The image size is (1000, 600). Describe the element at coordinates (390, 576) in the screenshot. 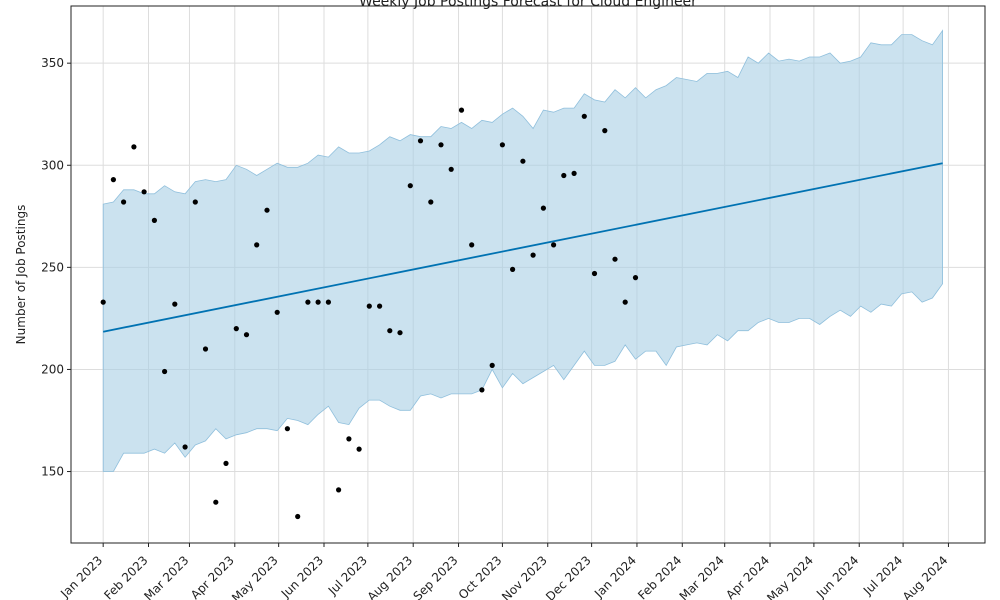

I see `x-tick-label: Aug 2023` at that location.